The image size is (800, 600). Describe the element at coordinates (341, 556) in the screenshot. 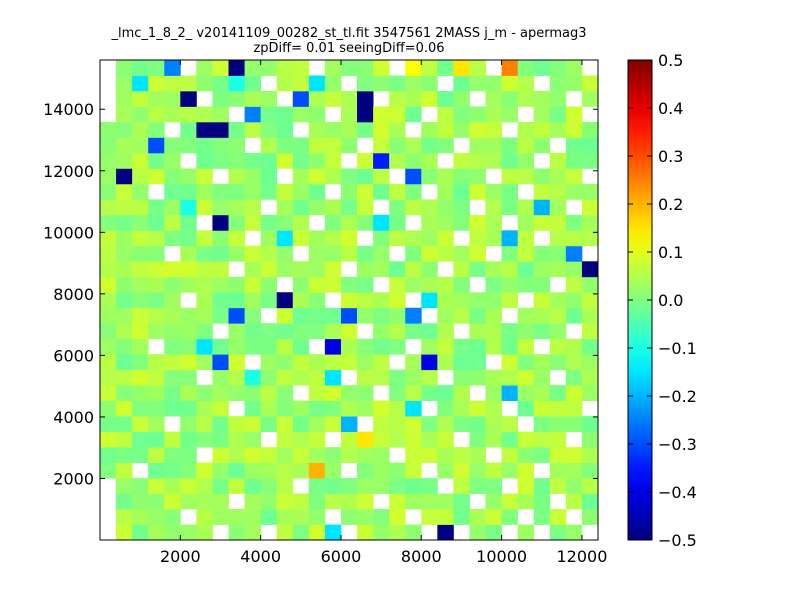

I see `x-tick-label: 6000` at that location.